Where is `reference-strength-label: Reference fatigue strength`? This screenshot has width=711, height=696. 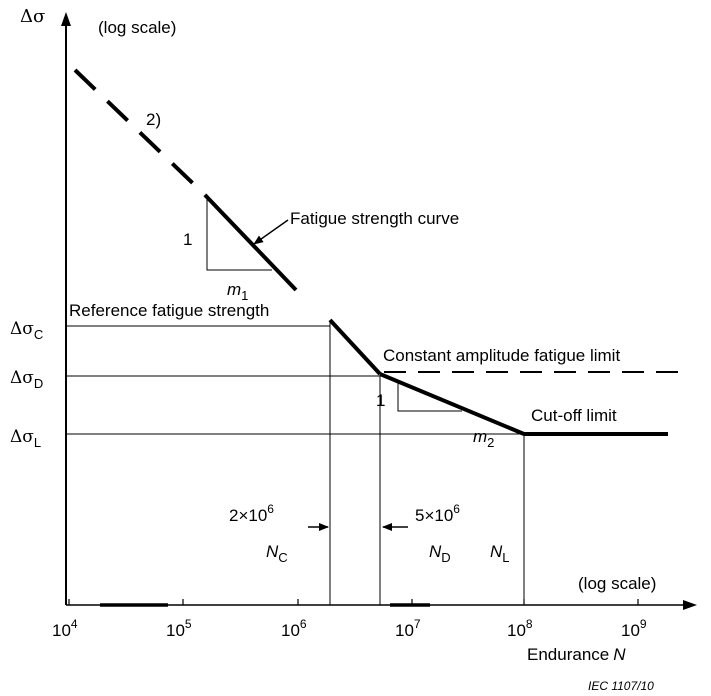
reference-strength-label: Reference fatigue strength is located at coordinates (169, 310).